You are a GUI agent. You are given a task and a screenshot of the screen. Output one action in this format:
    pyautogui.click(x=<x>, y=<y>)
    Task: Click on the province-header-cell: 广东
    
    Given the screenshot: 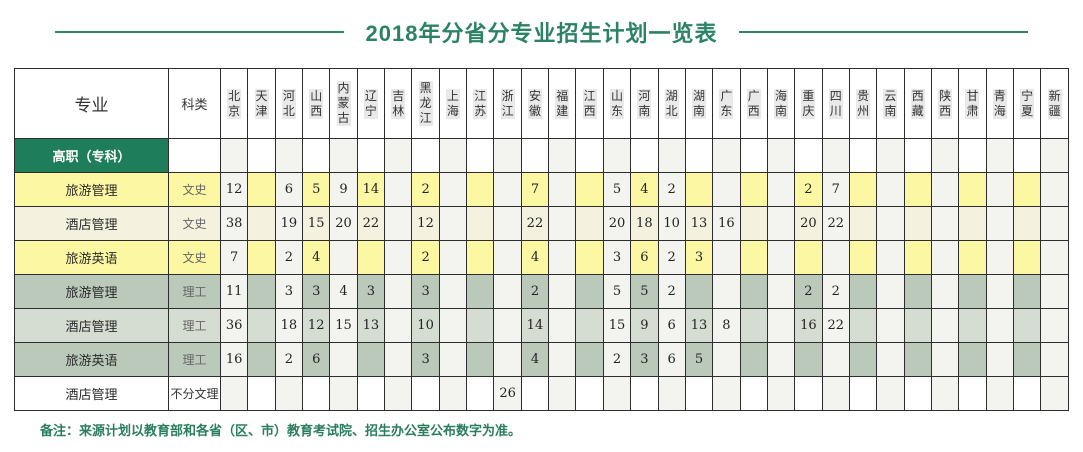 What is the action you would take?
    pyautogui.click(x=726, y=103)
    